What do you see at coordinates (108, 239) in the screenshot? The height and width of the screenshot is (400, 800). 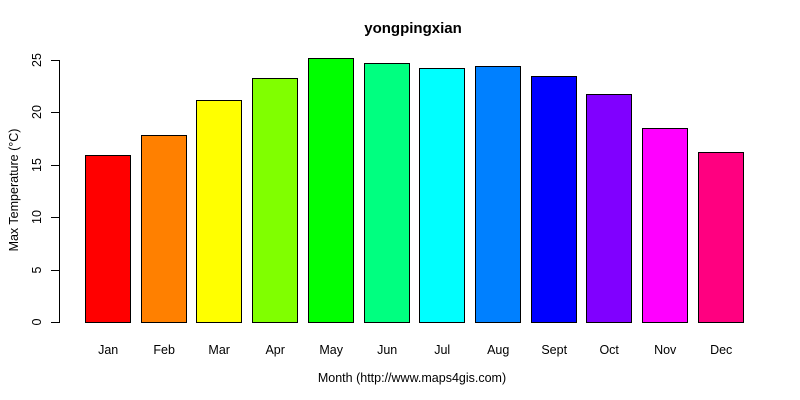 I see `bar-jan` at bounding box center [108, 239].